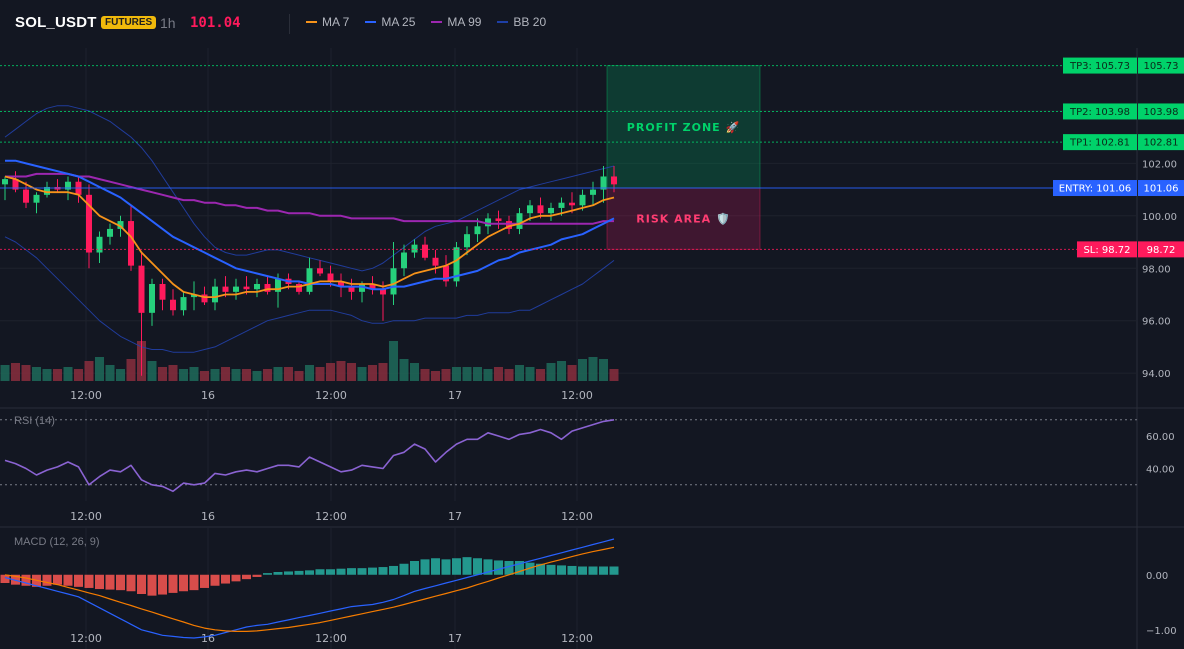 The height and width of the screenshot is (649, 1184). Describe the element at coordinates (168, 23) in the screenshot. I see `interval-label: 1h` at that location.